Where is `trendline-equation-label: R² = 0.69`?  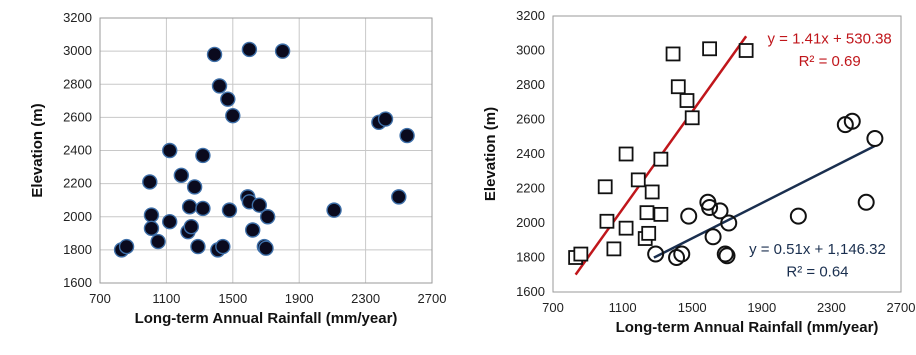 trendline-equation-label: R² = 0.69 is located at coordinates (830, 61).